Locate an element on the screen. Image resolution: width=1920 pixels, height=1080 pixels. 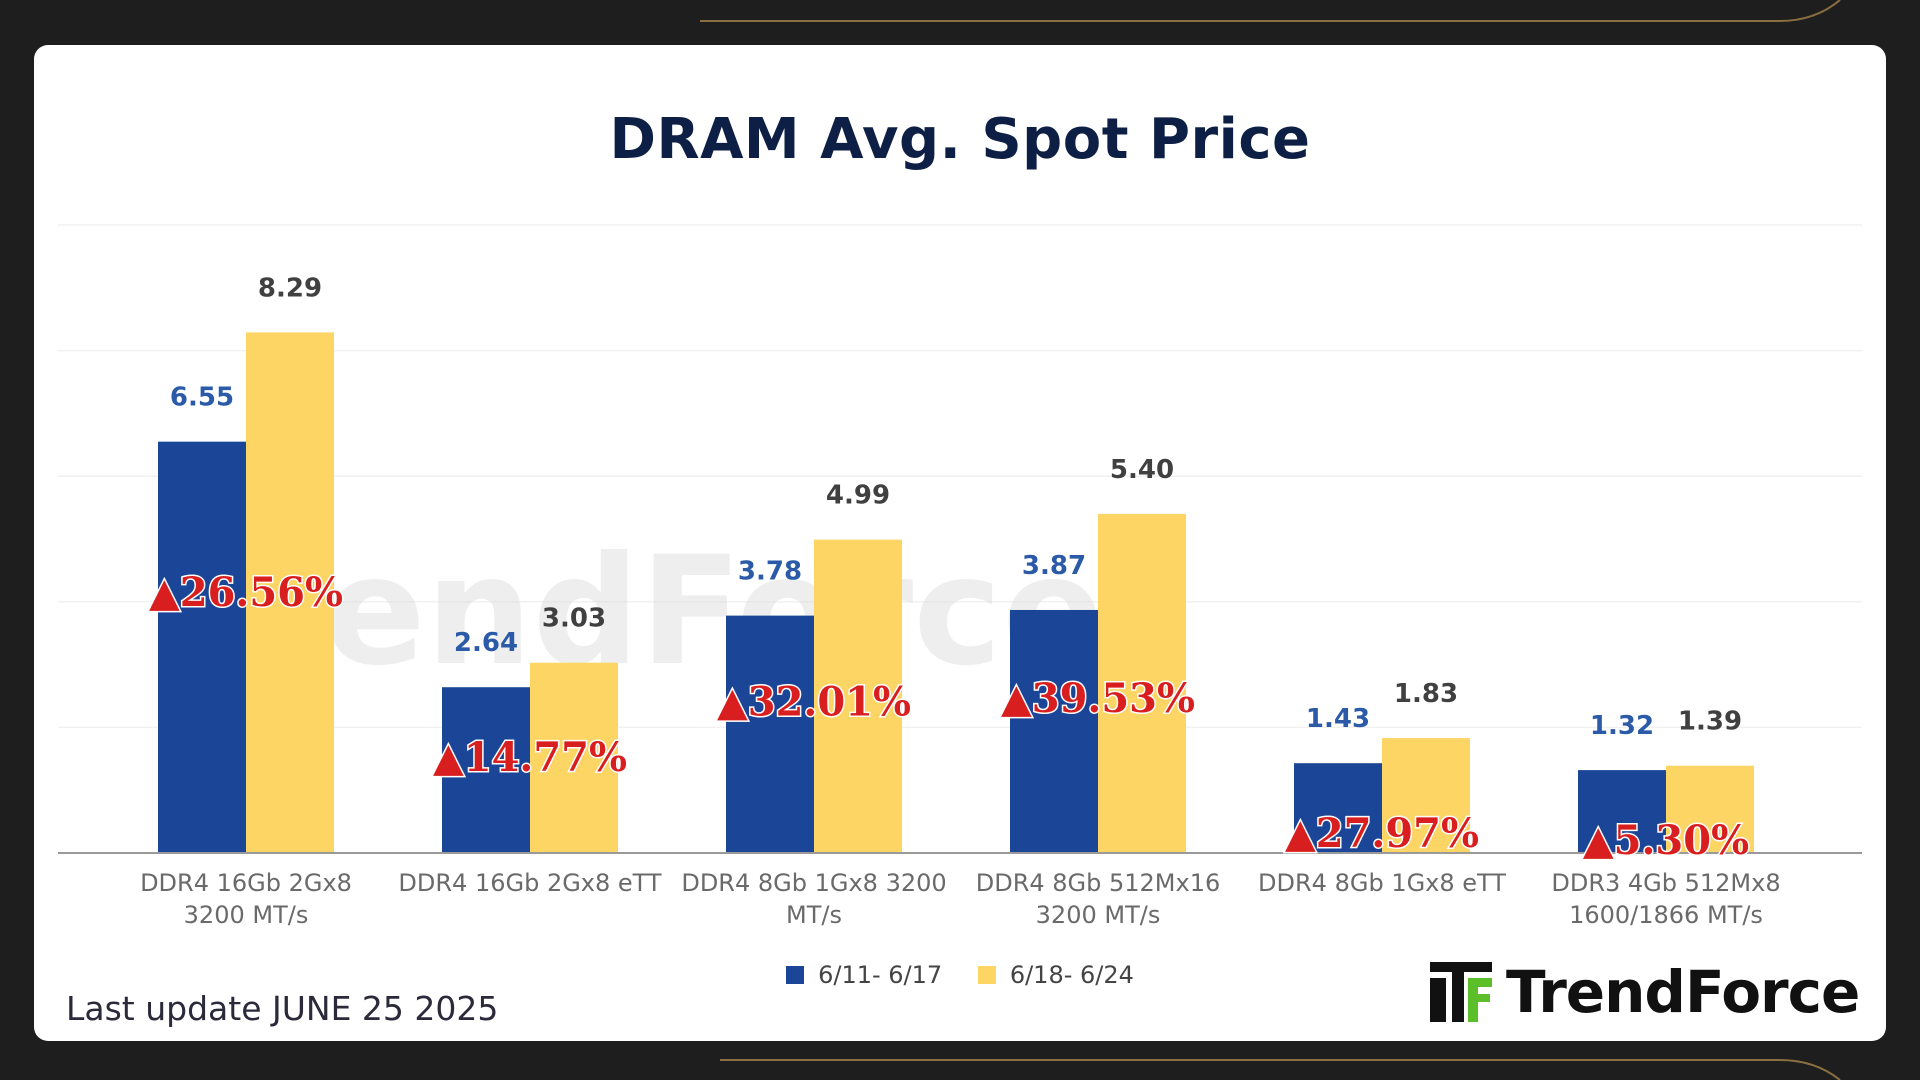
value-label: 3.78 is located at coordinates (770, 572).